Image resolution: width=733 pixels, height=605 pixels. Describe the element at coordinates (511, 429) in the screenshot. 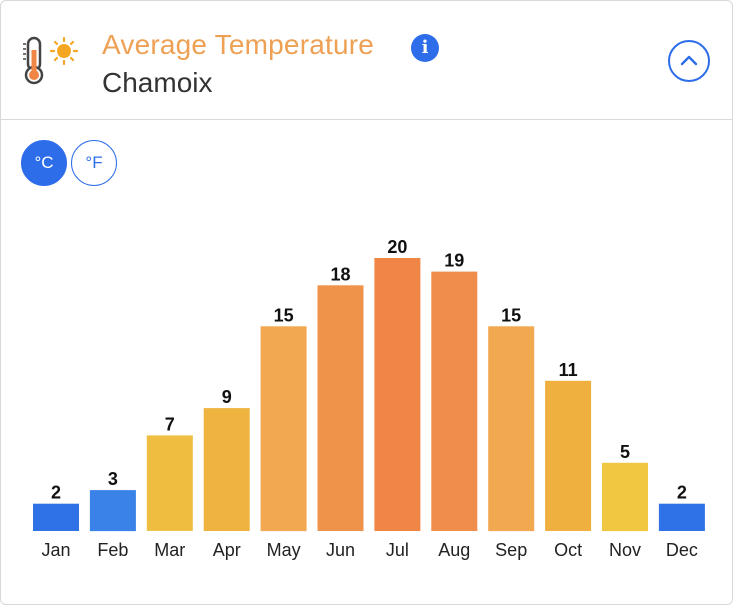

I see `bar-sep` at that location.